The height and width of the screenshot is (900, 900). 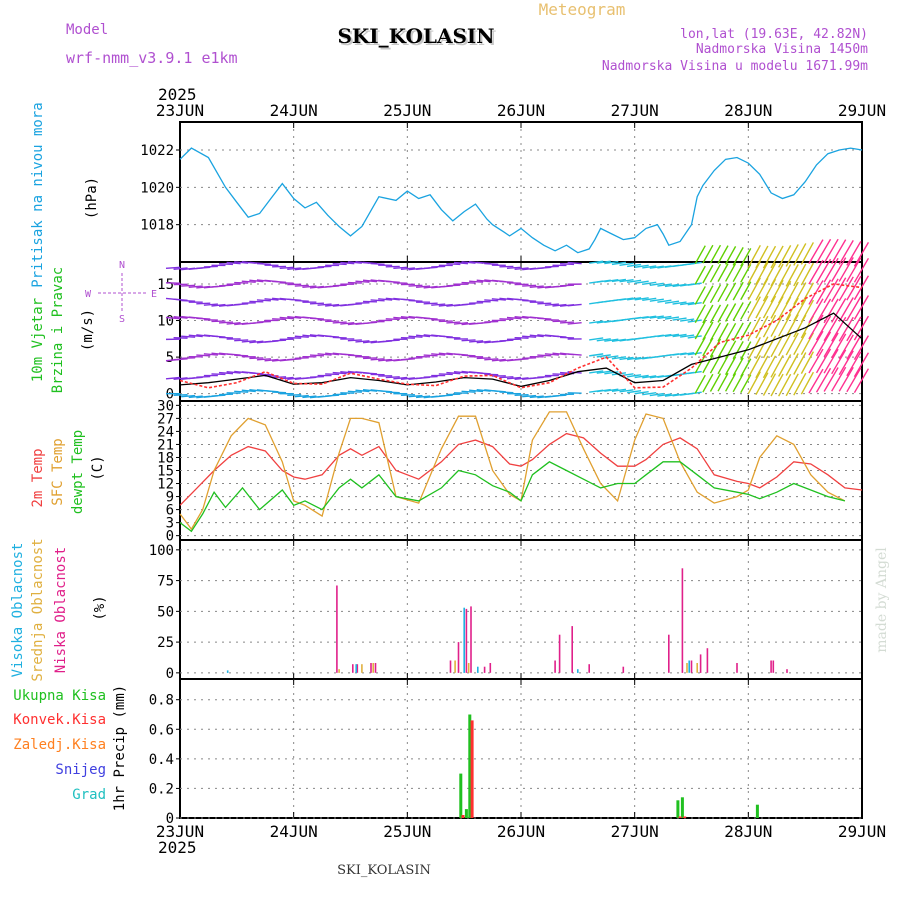 What do you see at coordinates (165, 643) in the screenshot?
I see `cloud-ytick-label: 25` at bounding box center [165, 643].